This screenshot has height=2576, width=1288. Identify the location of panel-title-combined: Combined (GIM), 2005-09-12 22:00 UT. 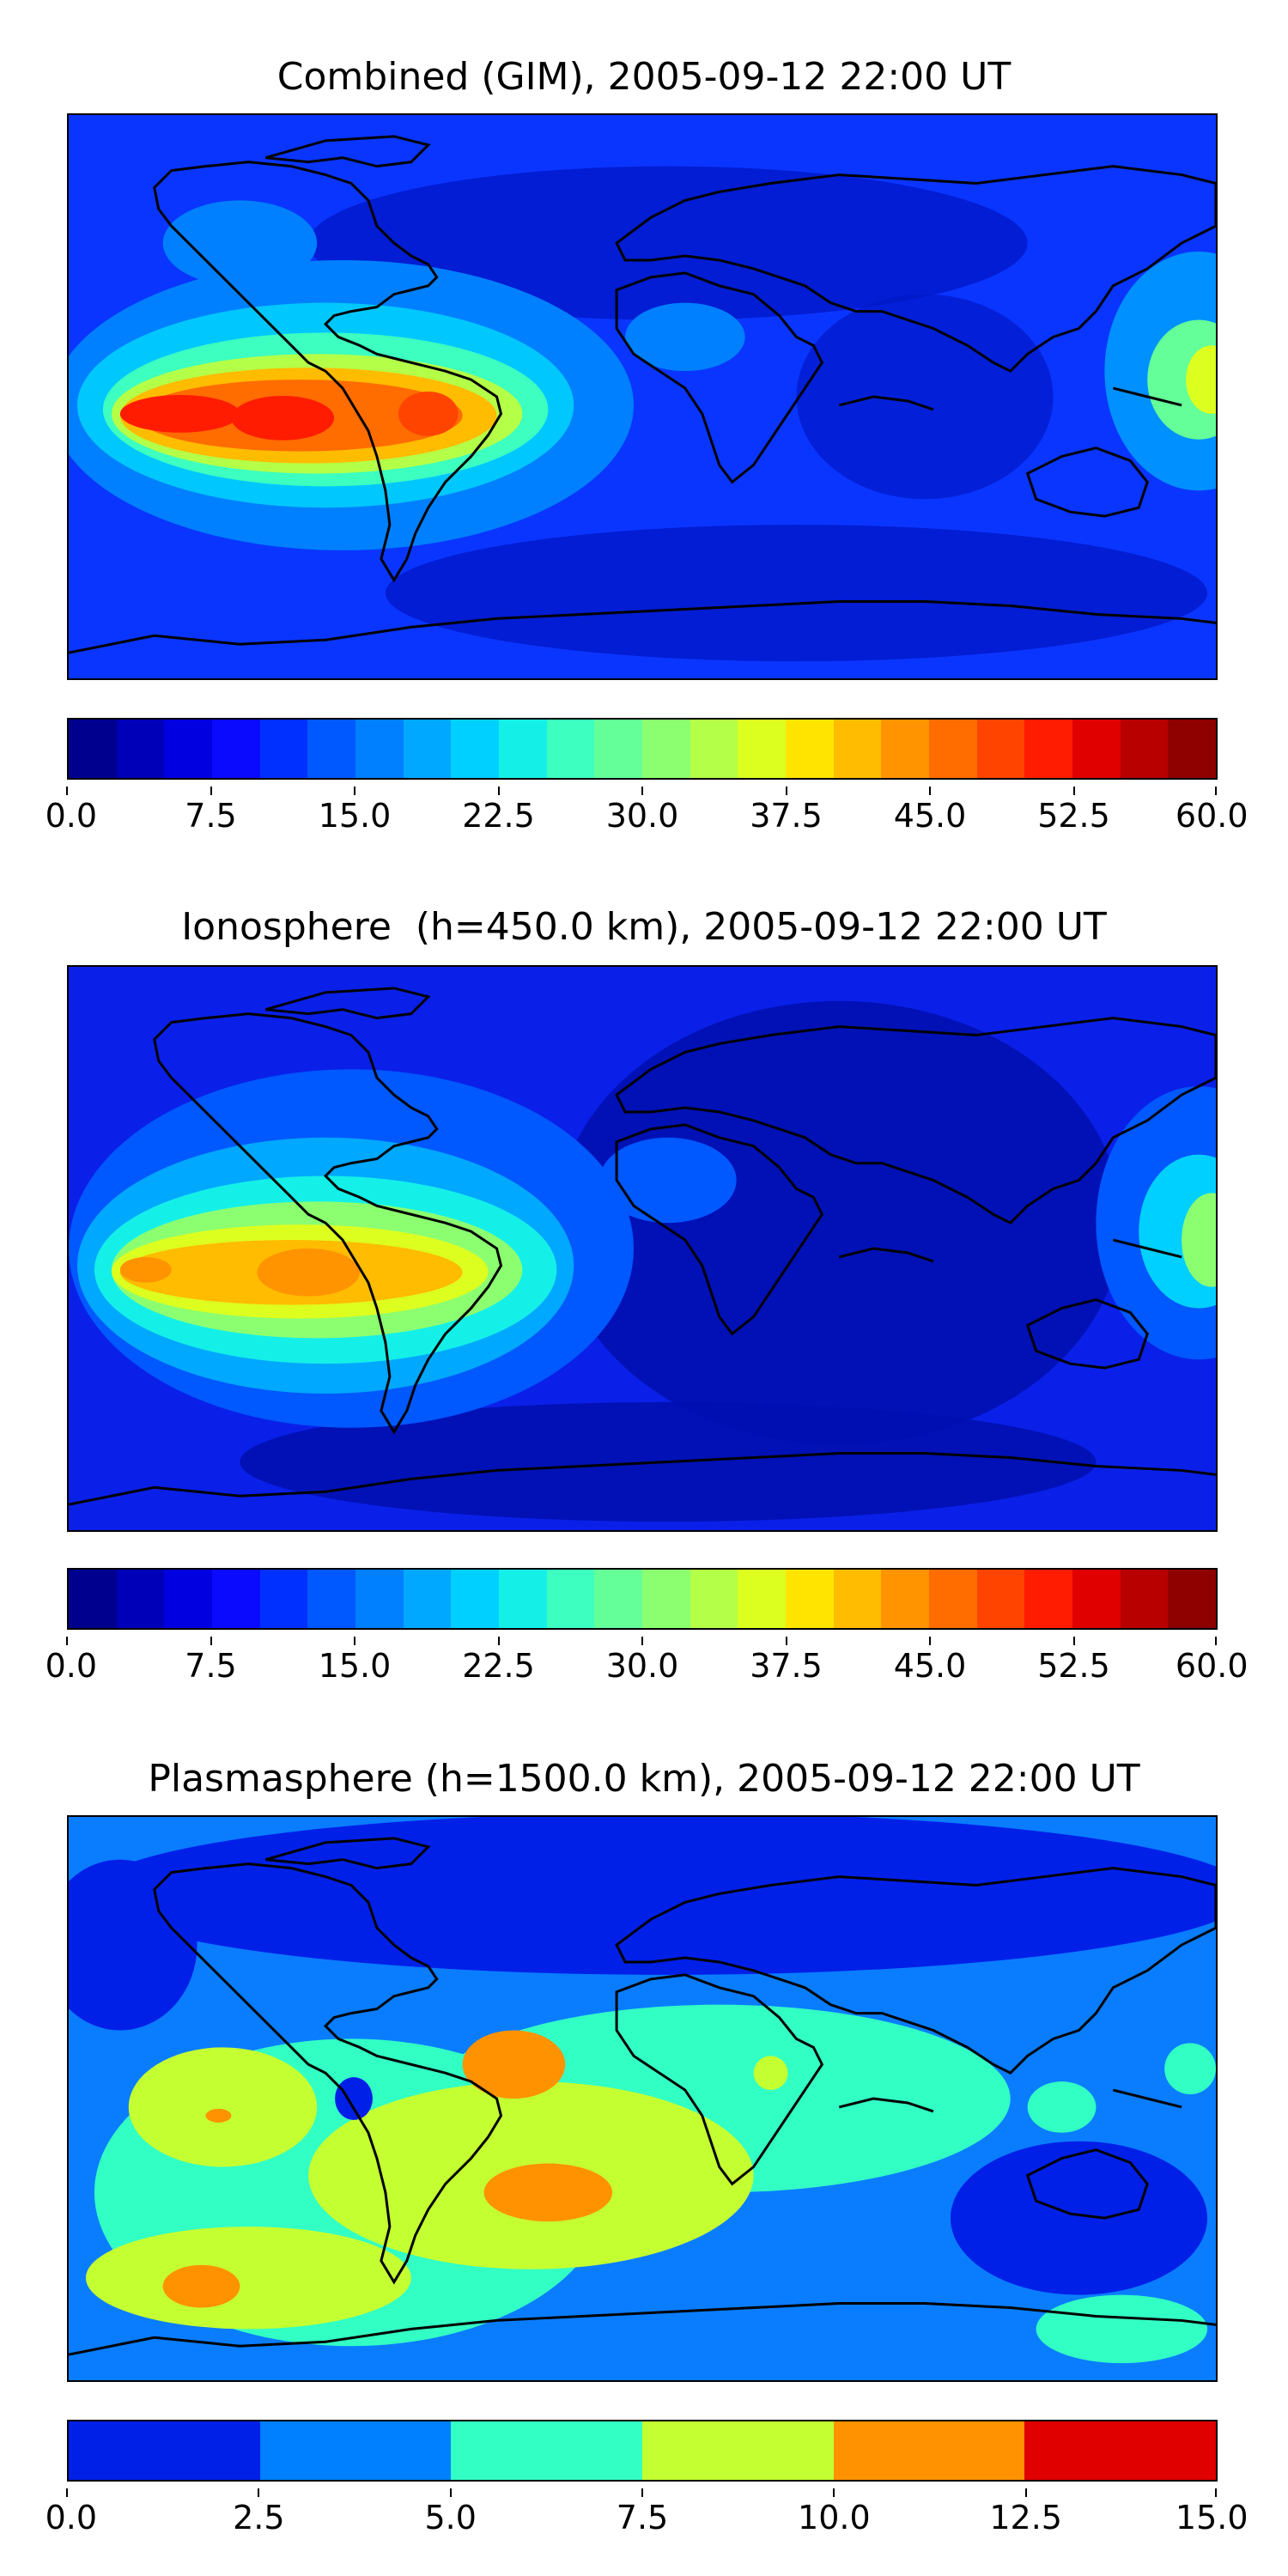
(644, 77).